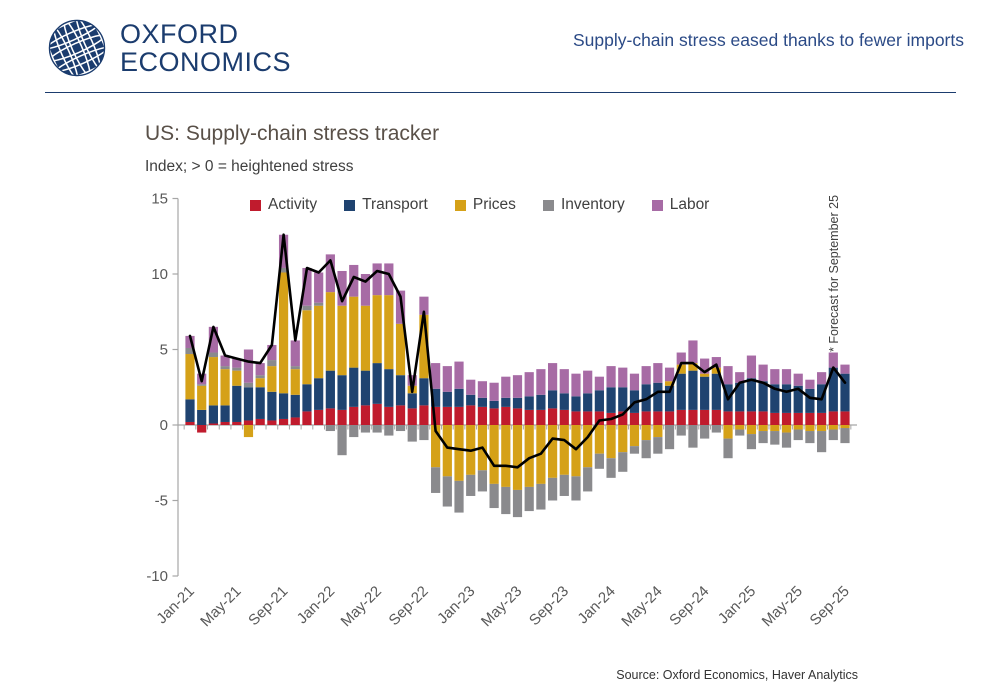 The width and height of the screenshot is (1000, 700). What do you see at coordinates (501, 606) in the screenshot?
I see `x-tick-label: May-23` at bounding box center [501, 606].